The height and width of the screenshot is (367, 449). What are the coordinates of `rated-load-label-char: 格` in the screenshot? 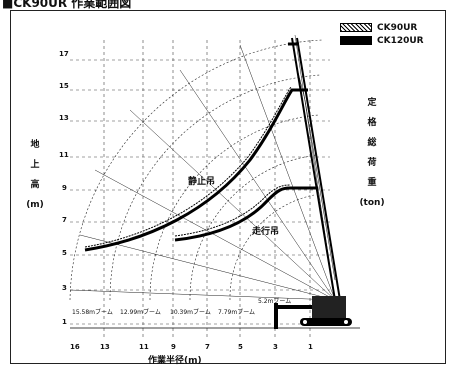 It's located at (372, 123).